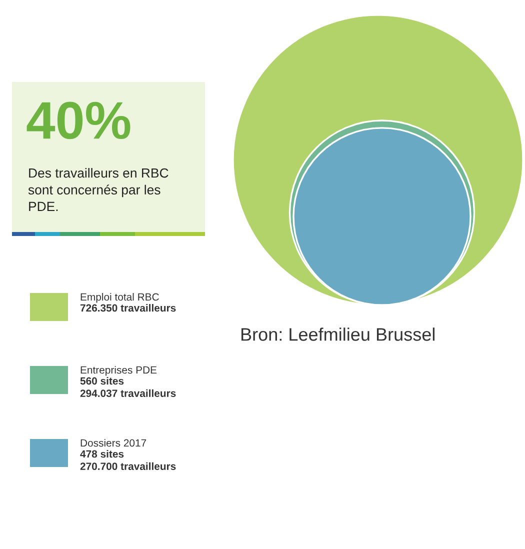  Describe the element at coordinates (113, 443) in the screenshot. I see `category-label: Dossiers 2017` at that location.